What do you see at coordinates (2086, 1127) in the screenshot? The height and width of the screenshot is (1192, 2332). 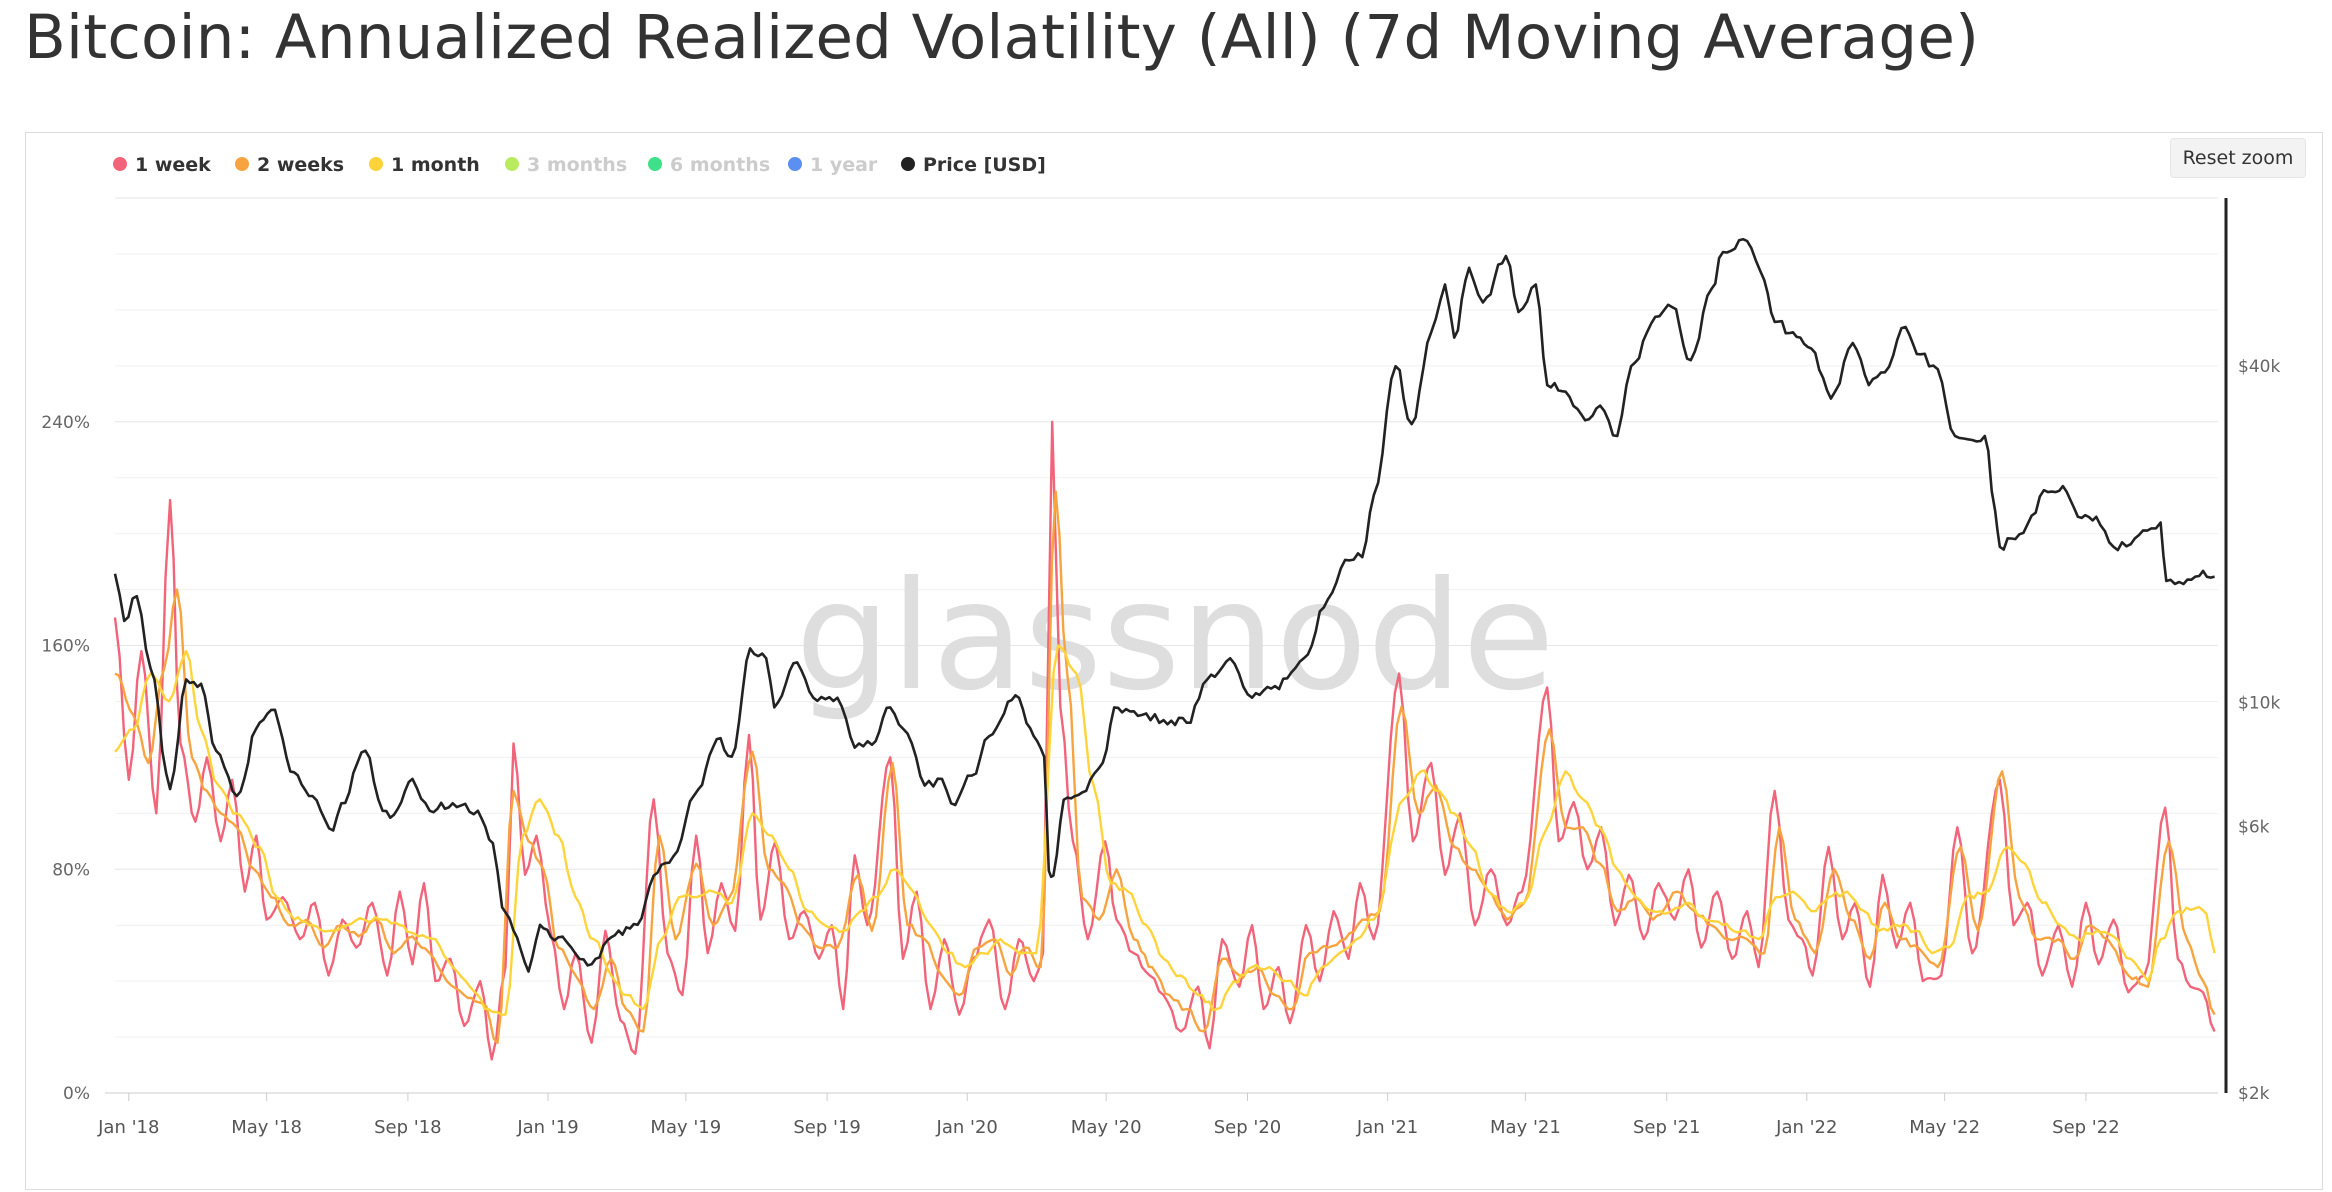 I see `x-tick-label: Sep '22` at bounding box center [2086, 1127].